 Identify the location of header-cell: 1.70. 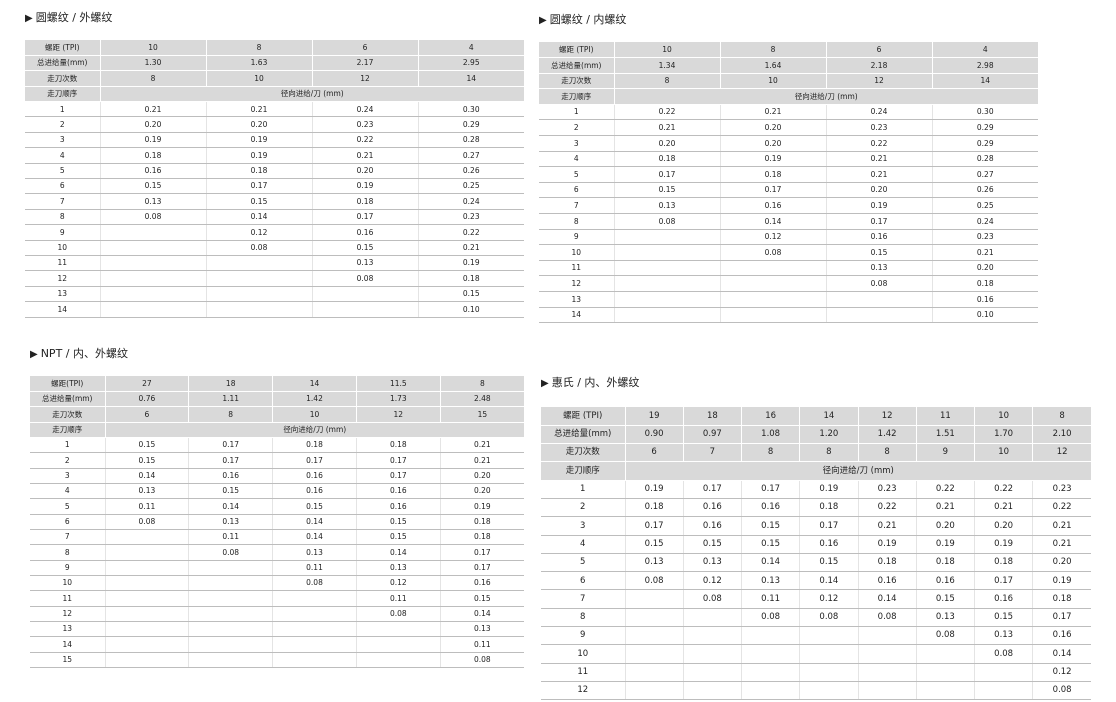
(1004, 435).